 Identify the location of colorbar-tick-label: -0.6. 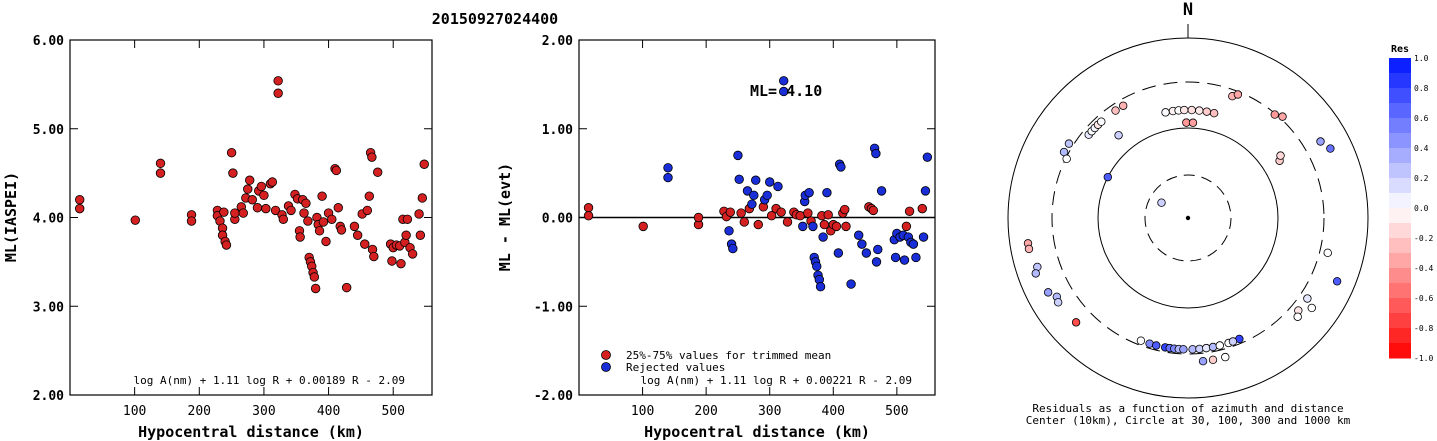
(1423, 298).